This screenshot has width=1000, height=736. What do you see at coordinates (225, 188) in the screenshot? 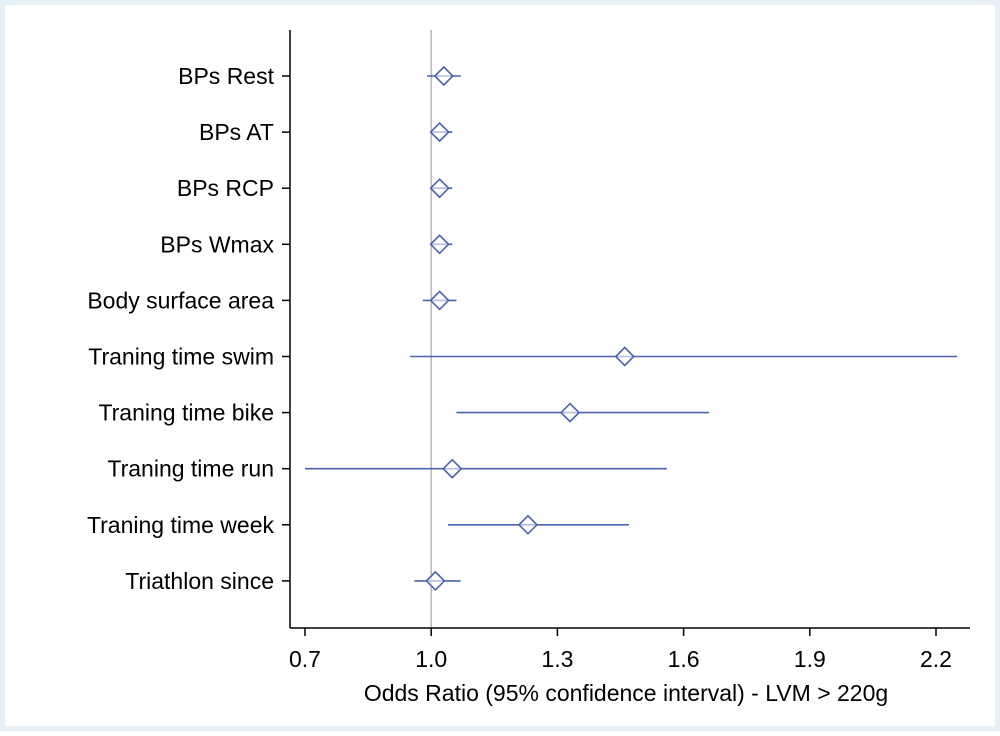
I see `y-tick-label: BPs RCP` at bounding box center [225, 188].